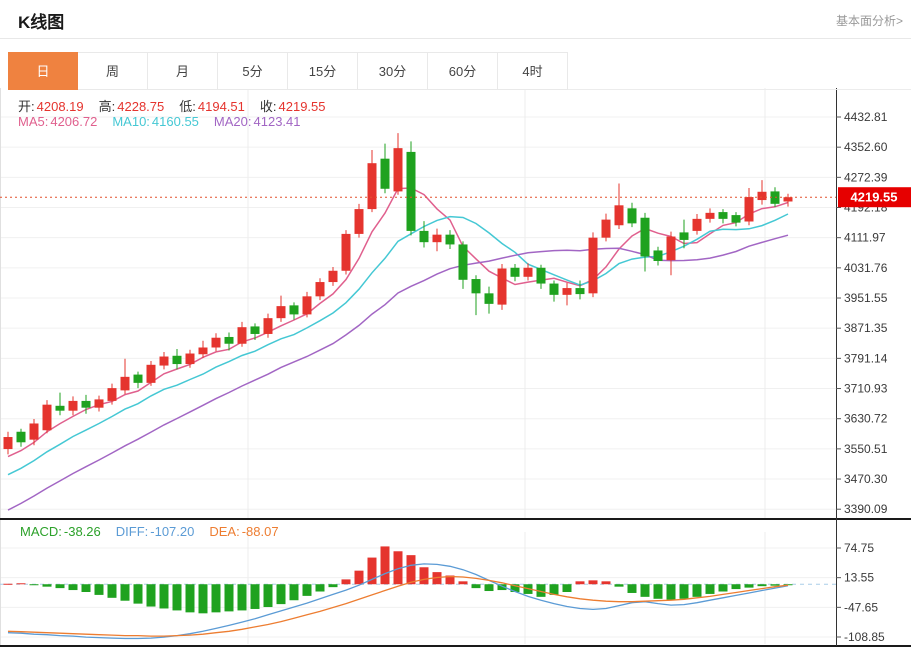 This screenshot has width=911, height=650. I want to click on y-axis-label: 13.55, so click(859, 578).